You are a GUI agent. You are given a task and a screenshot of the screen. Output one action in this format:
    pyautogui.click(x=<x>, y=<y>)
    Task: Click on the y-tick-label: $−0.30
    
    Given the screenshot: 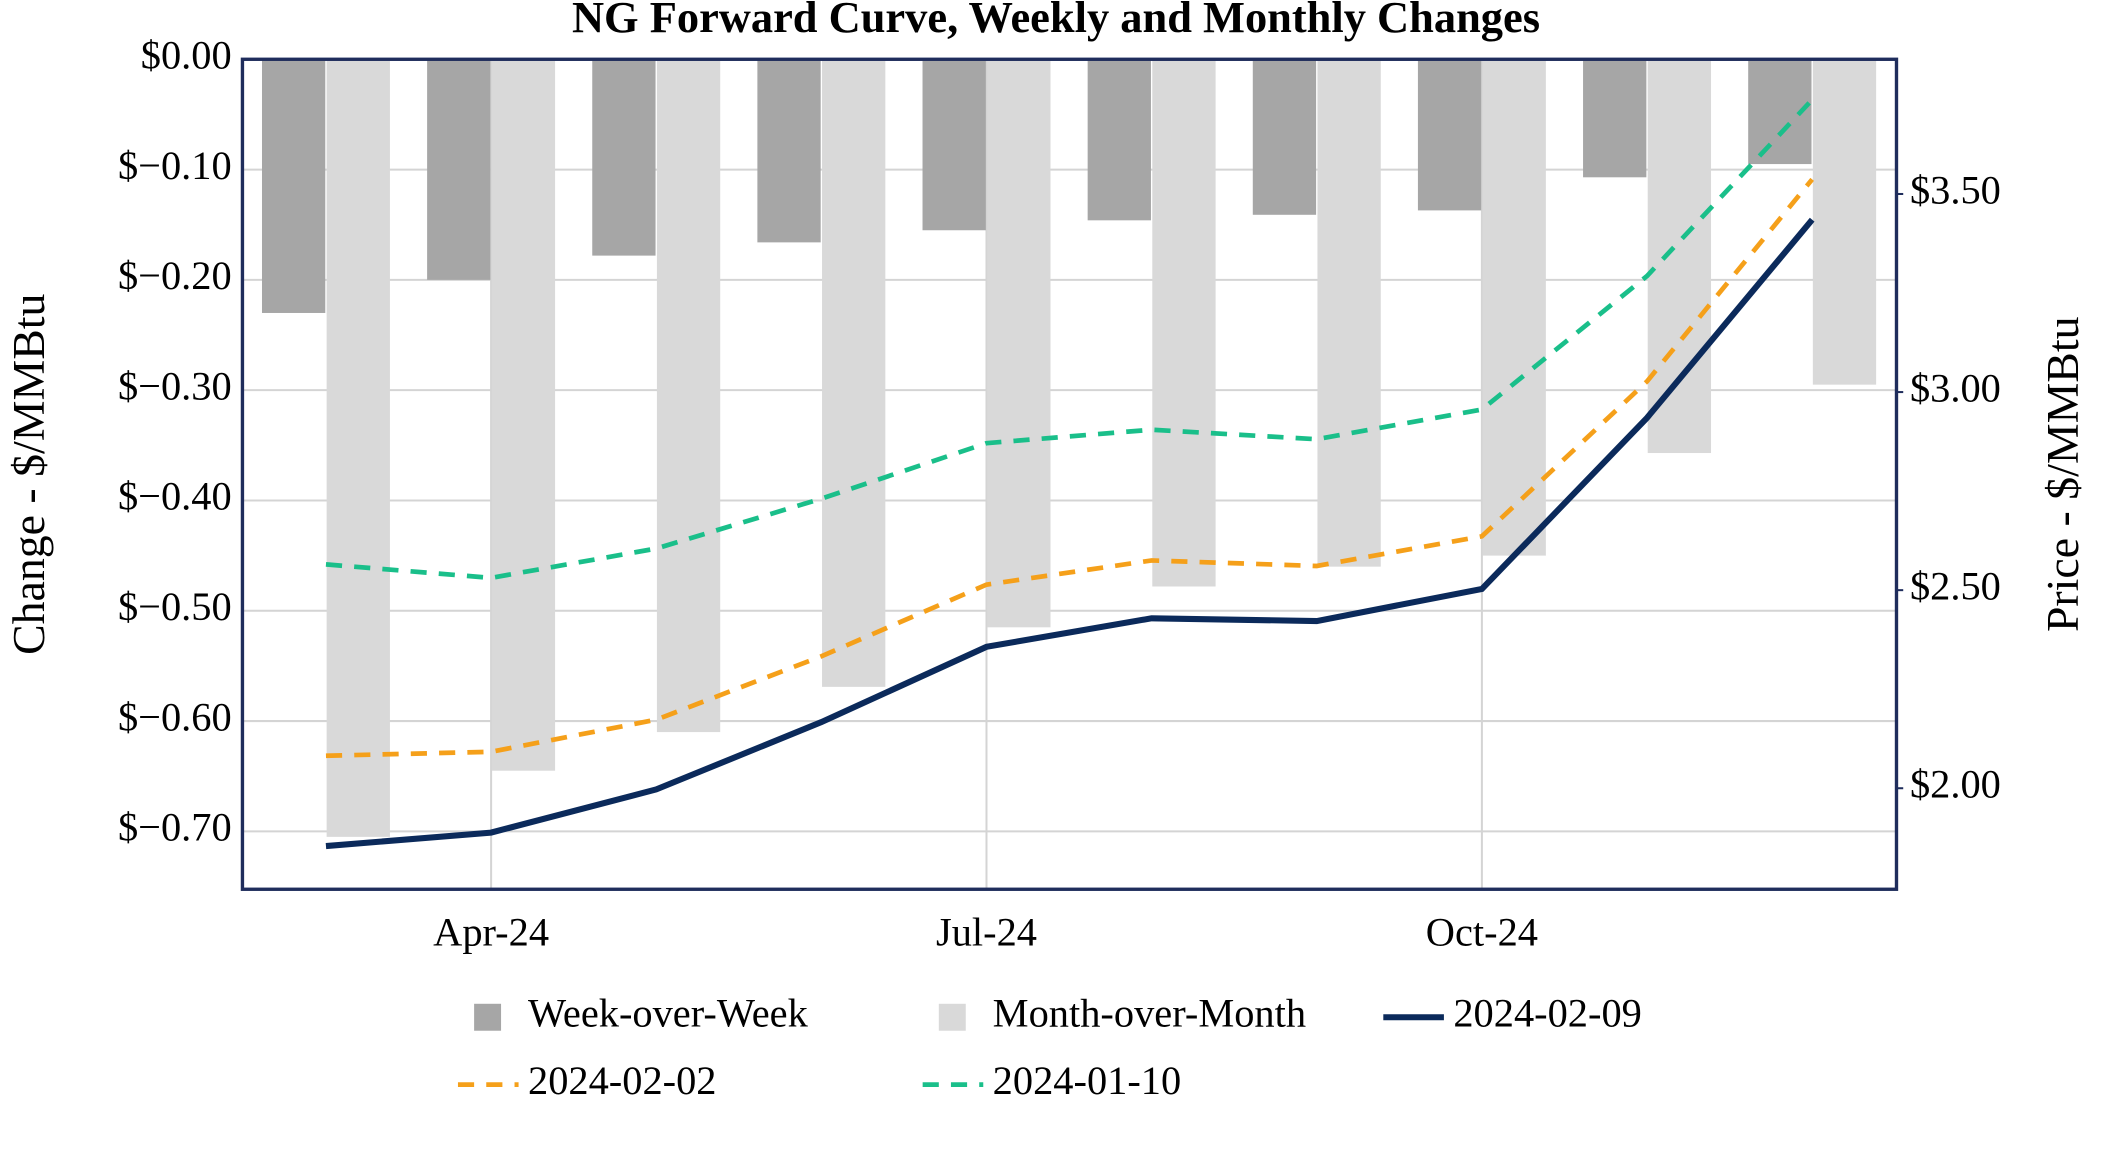 What is the action you would take?
    pyautogui.click(x=175, y=385)
    